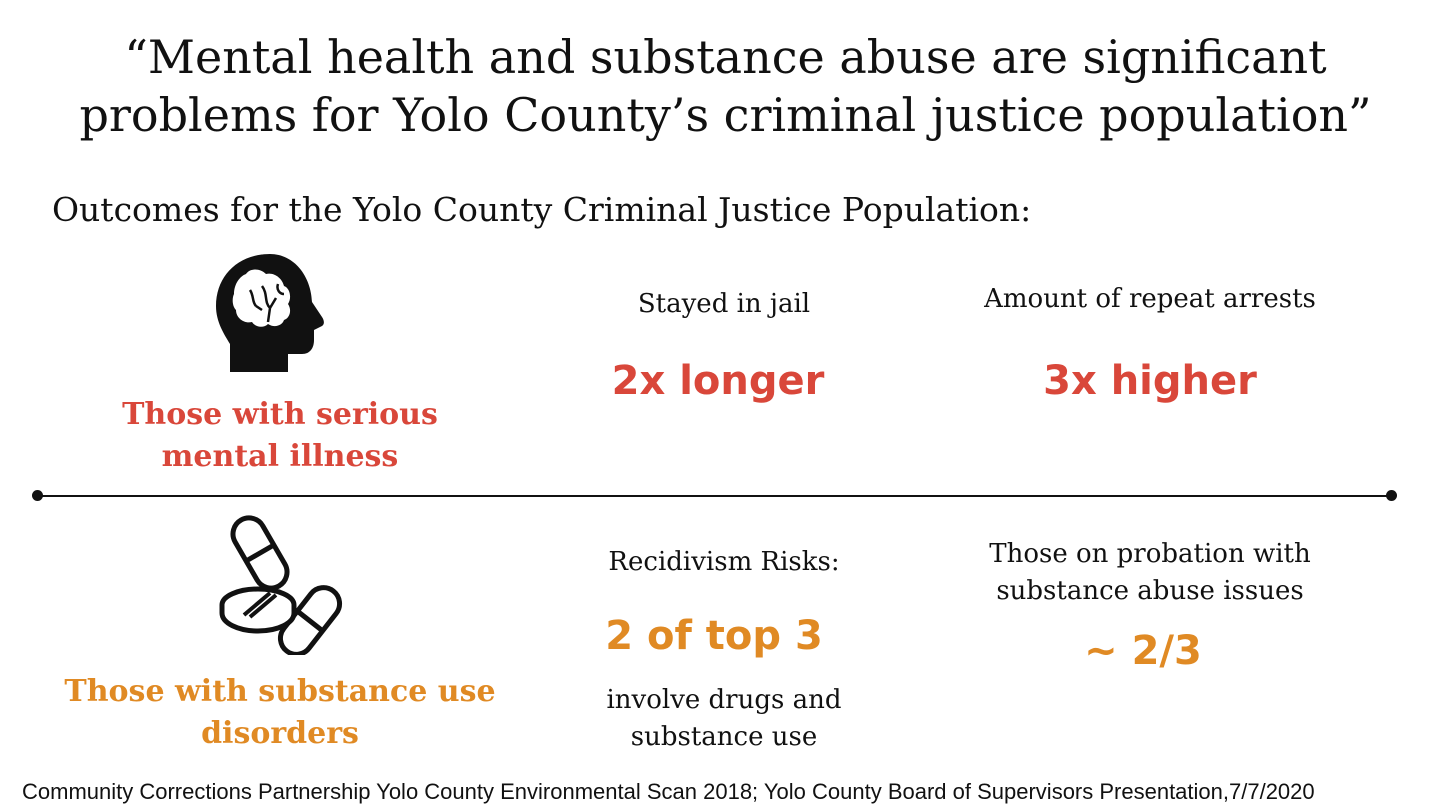 This screenshot has width=1451, height=811. I want to click on substance-use-label-line-2: disorders, so click(280, 733).